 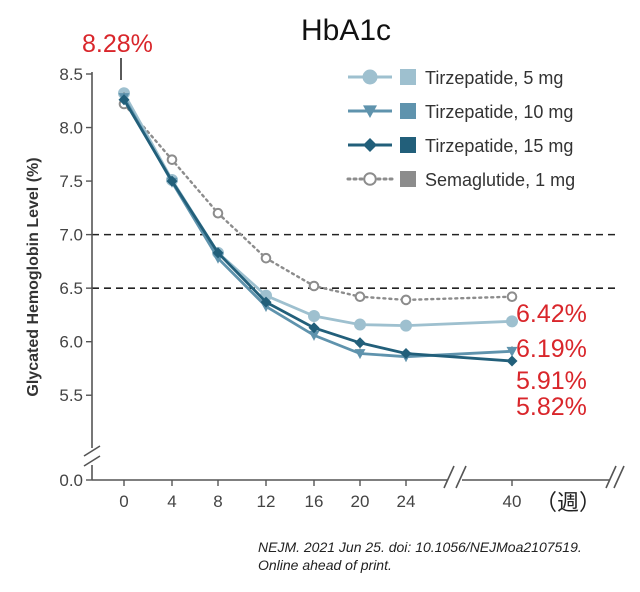 I want to click on x-tick-label: 16, so click(x=314, y=501).